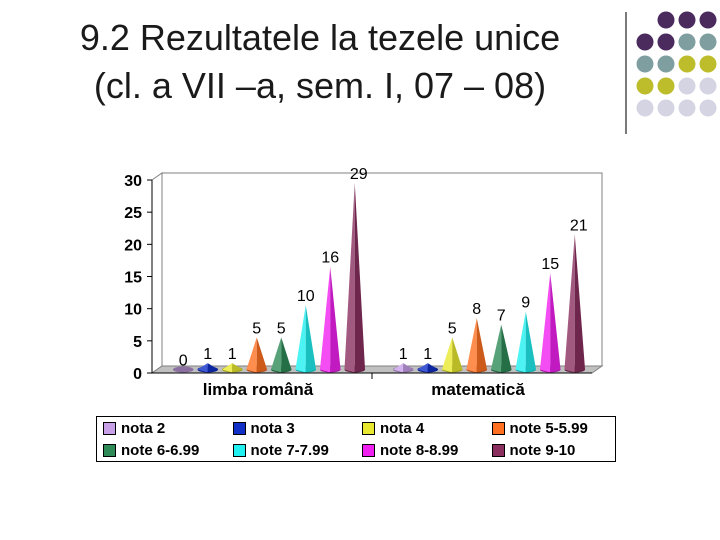 The image size is (720, 540). Describe the element at coordinates (157, 273) in the screenshot. I see `side-wall` at that location.